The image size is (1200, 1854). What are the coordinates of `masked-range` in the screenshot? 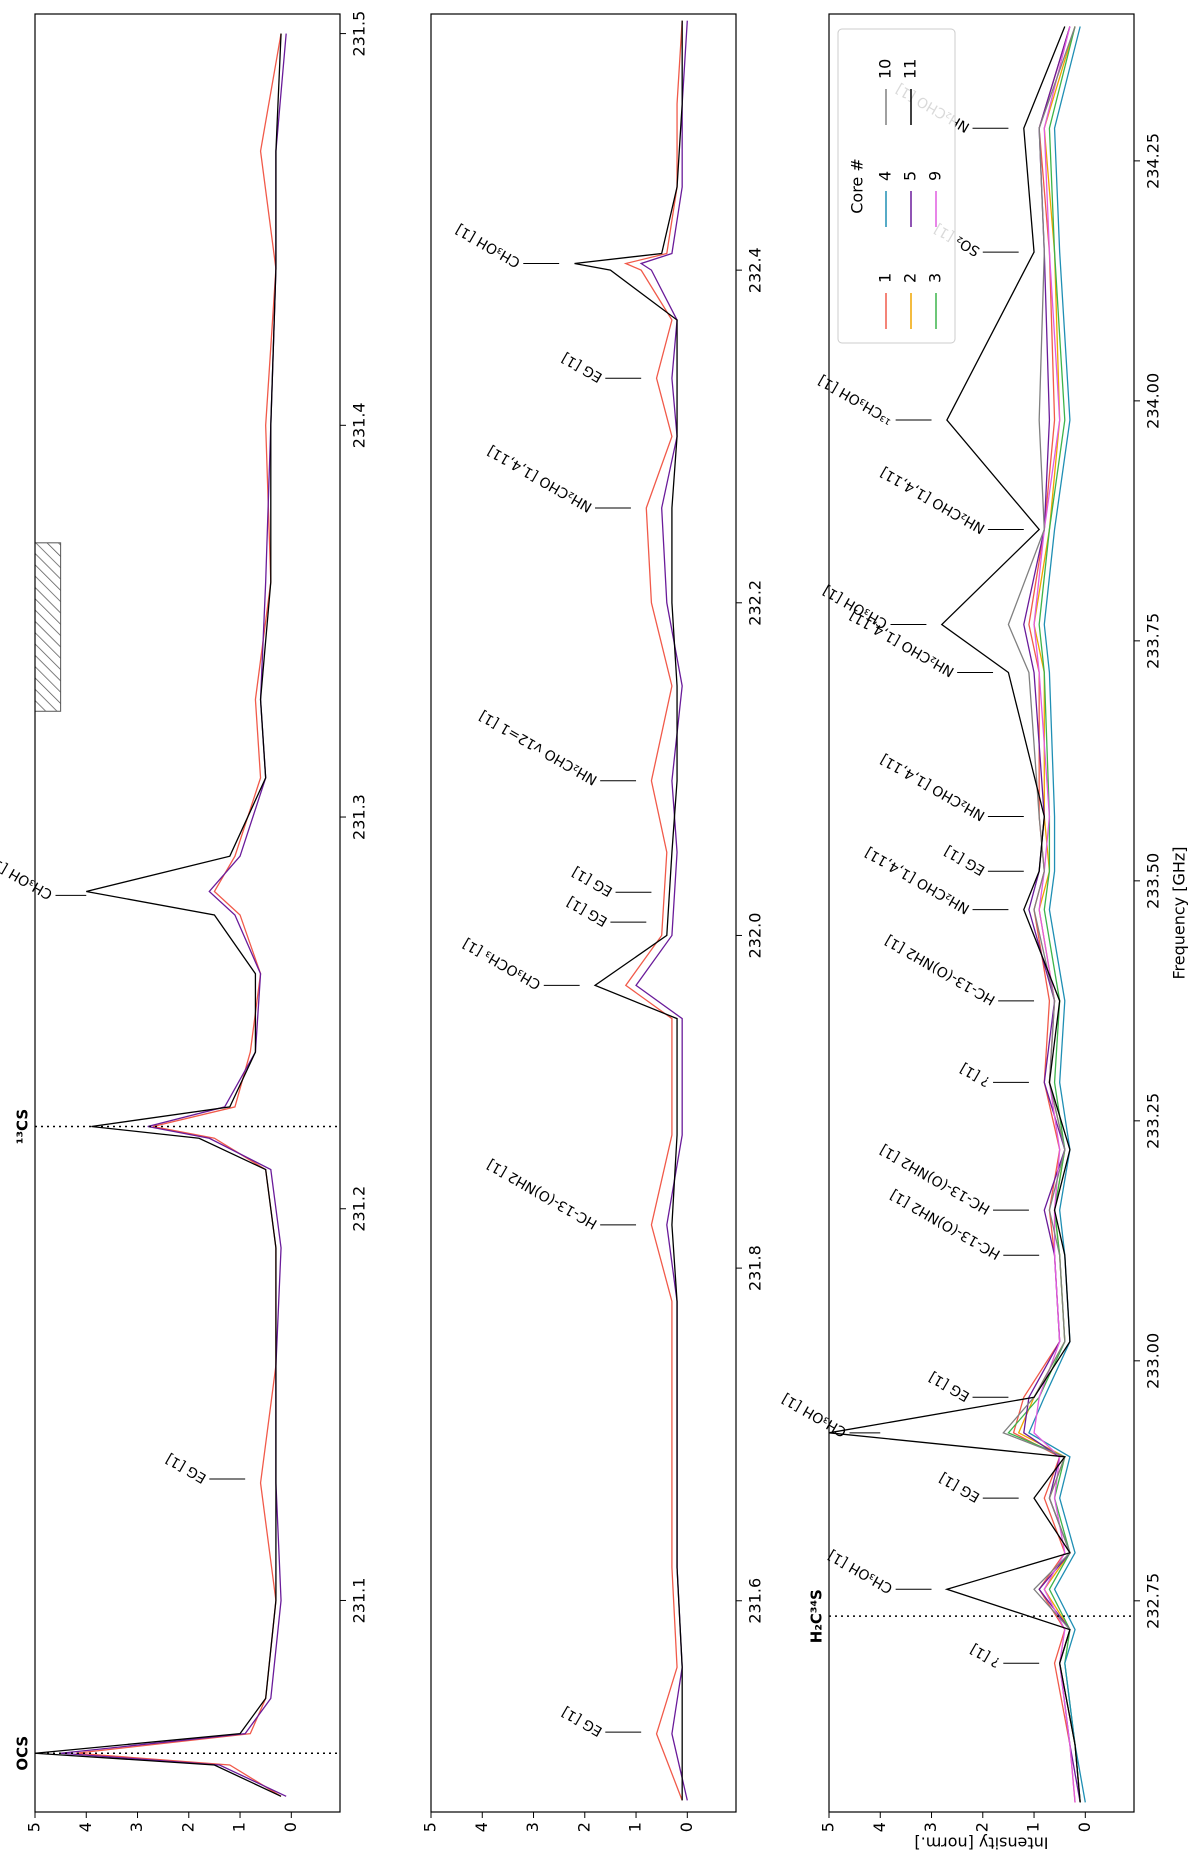 It's located at (48, 627).